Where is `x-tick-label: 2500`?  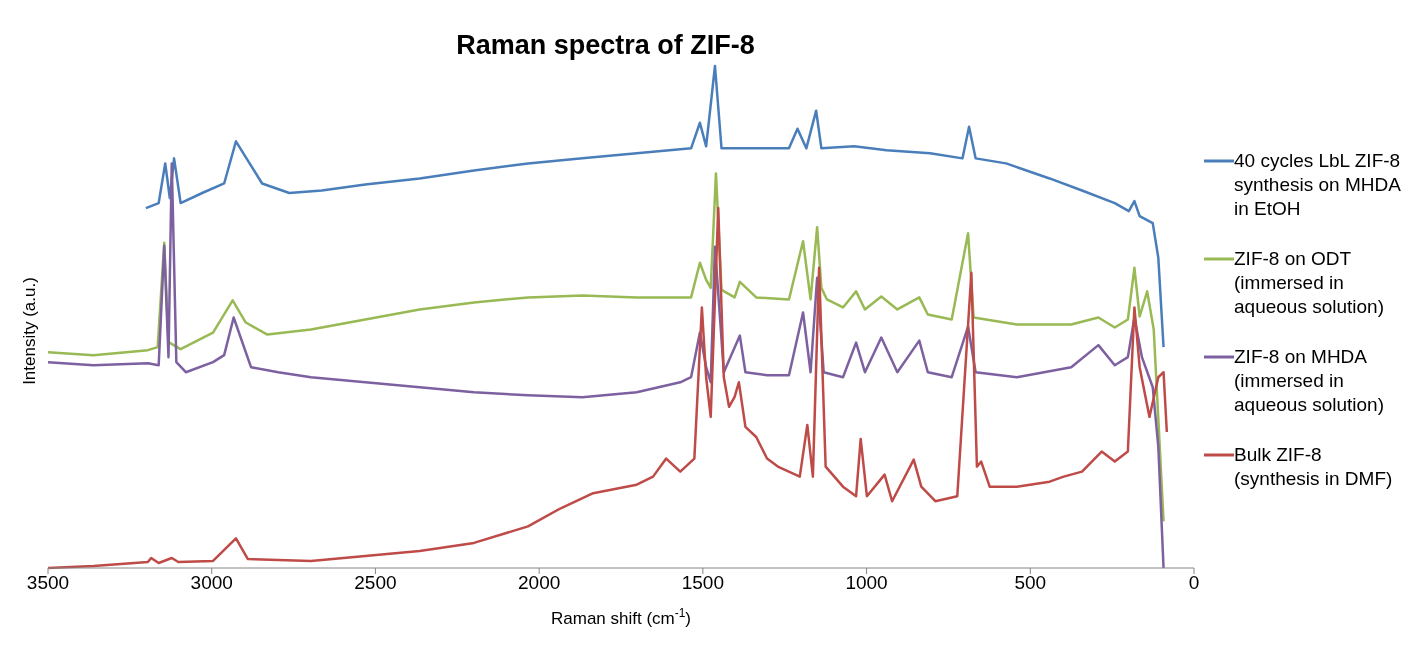
x-tick-label: 2500 is located at coordinates (375, 583).